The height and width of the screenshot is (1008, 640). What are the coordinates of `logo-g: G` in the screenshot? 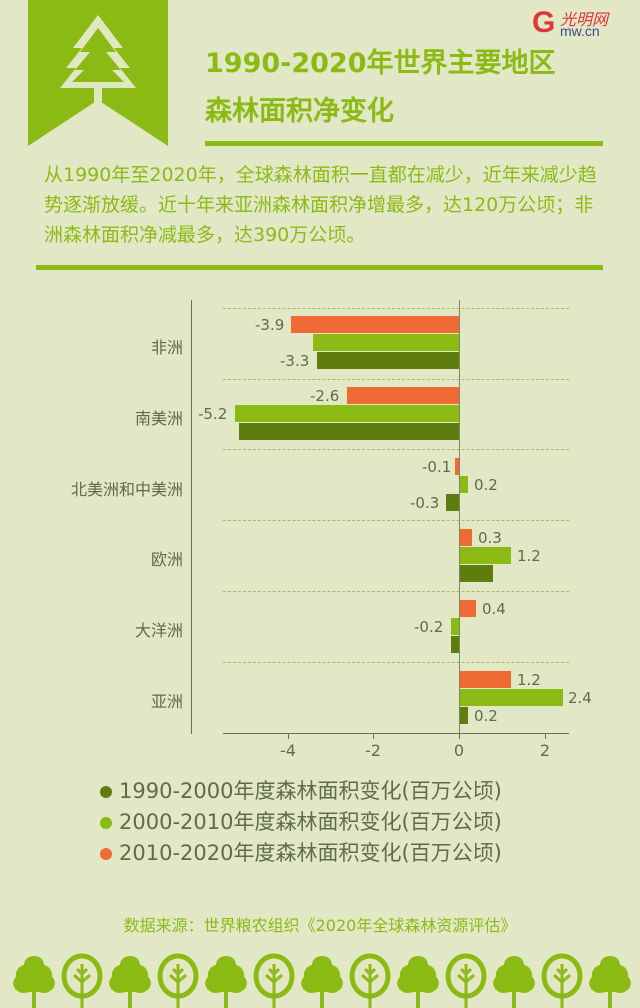 It's located at (544, 22).